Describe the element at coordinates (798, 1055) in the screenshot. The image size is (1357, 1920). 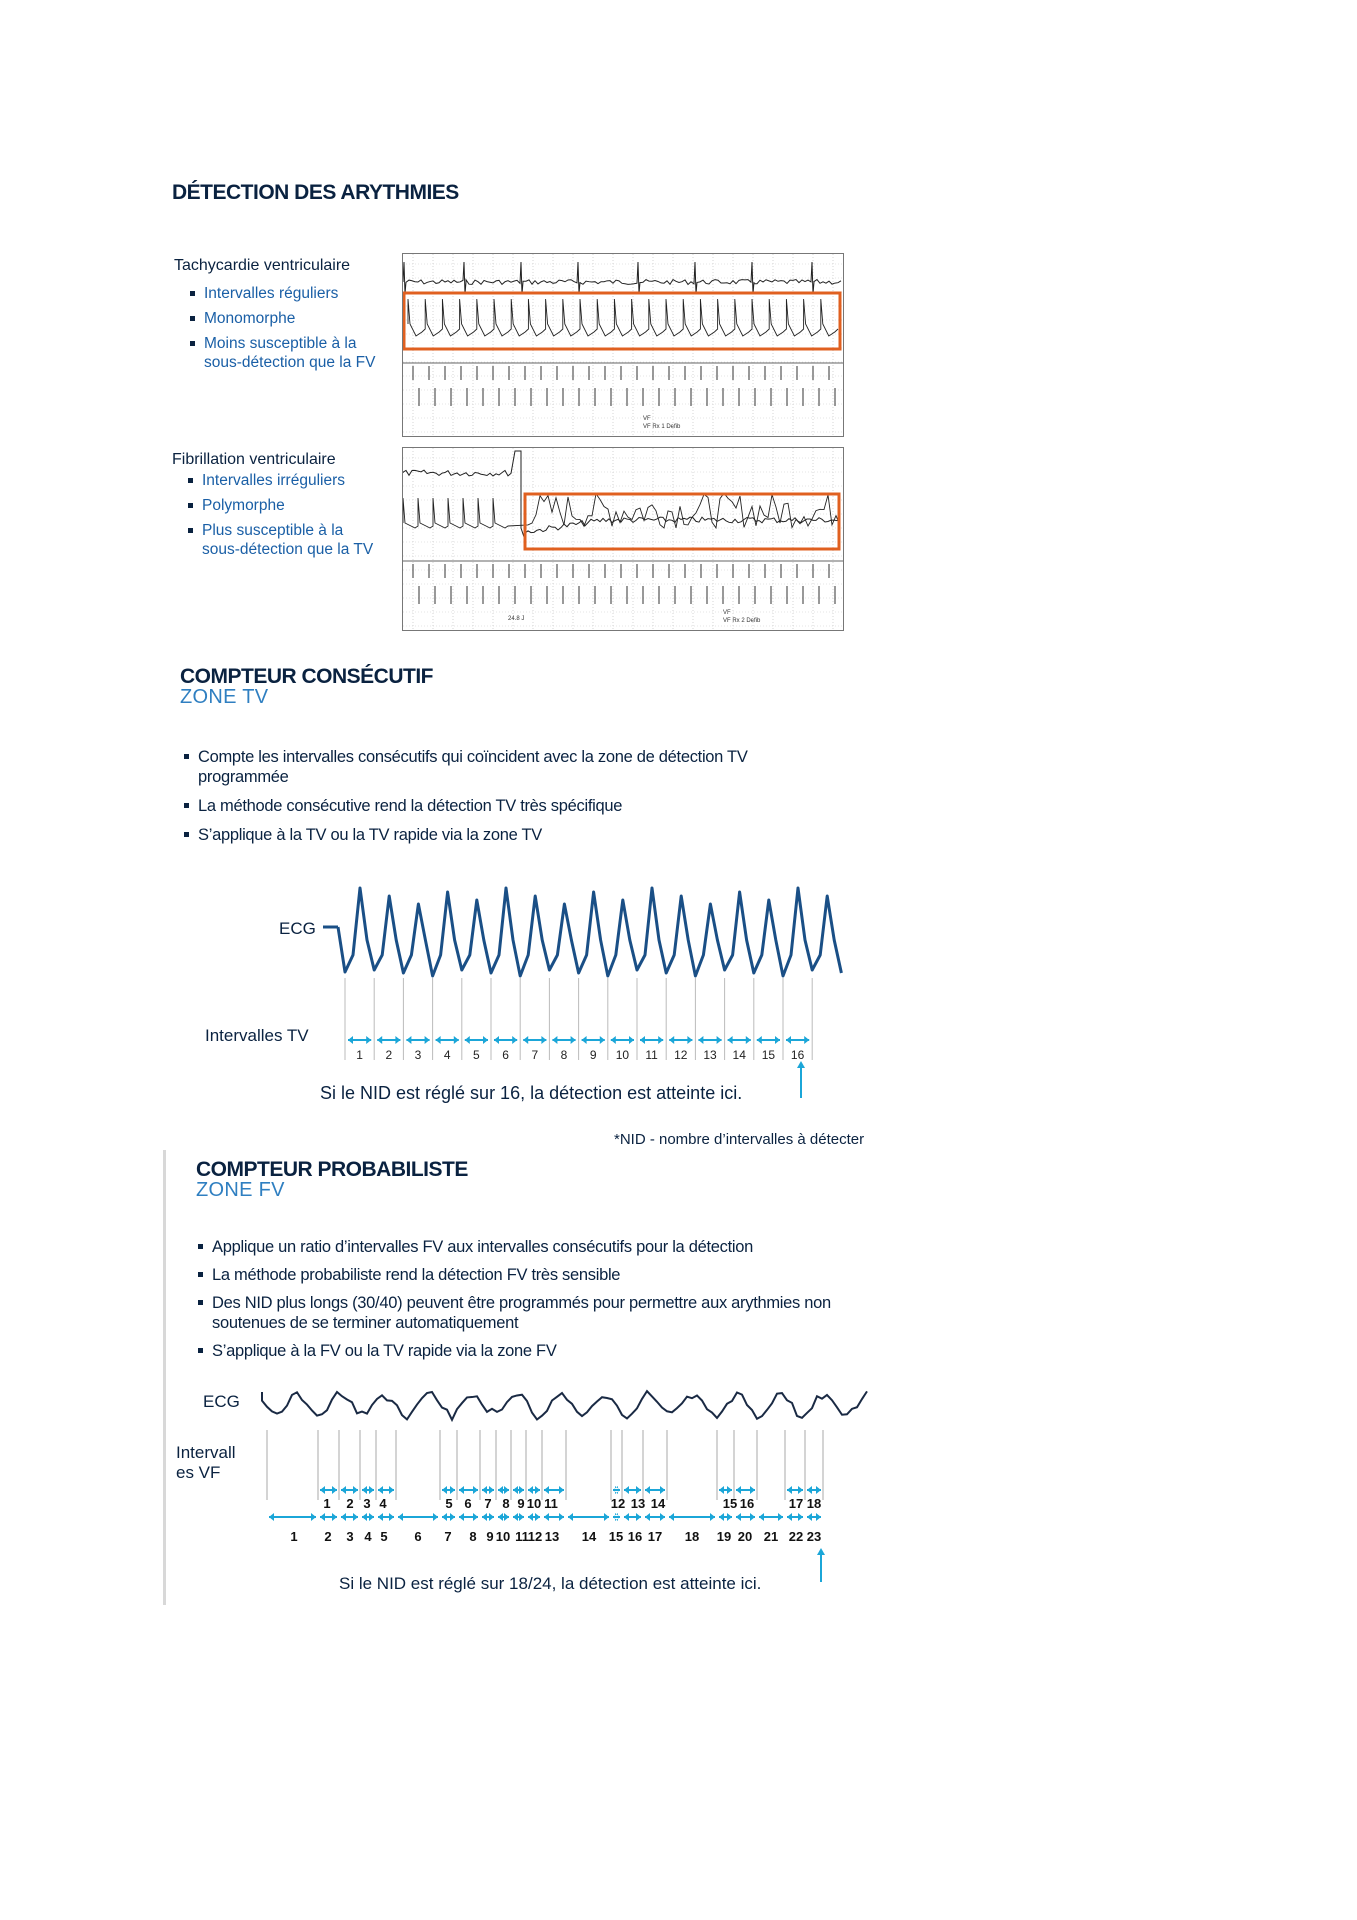
I see `interval-number: 16` at that location.